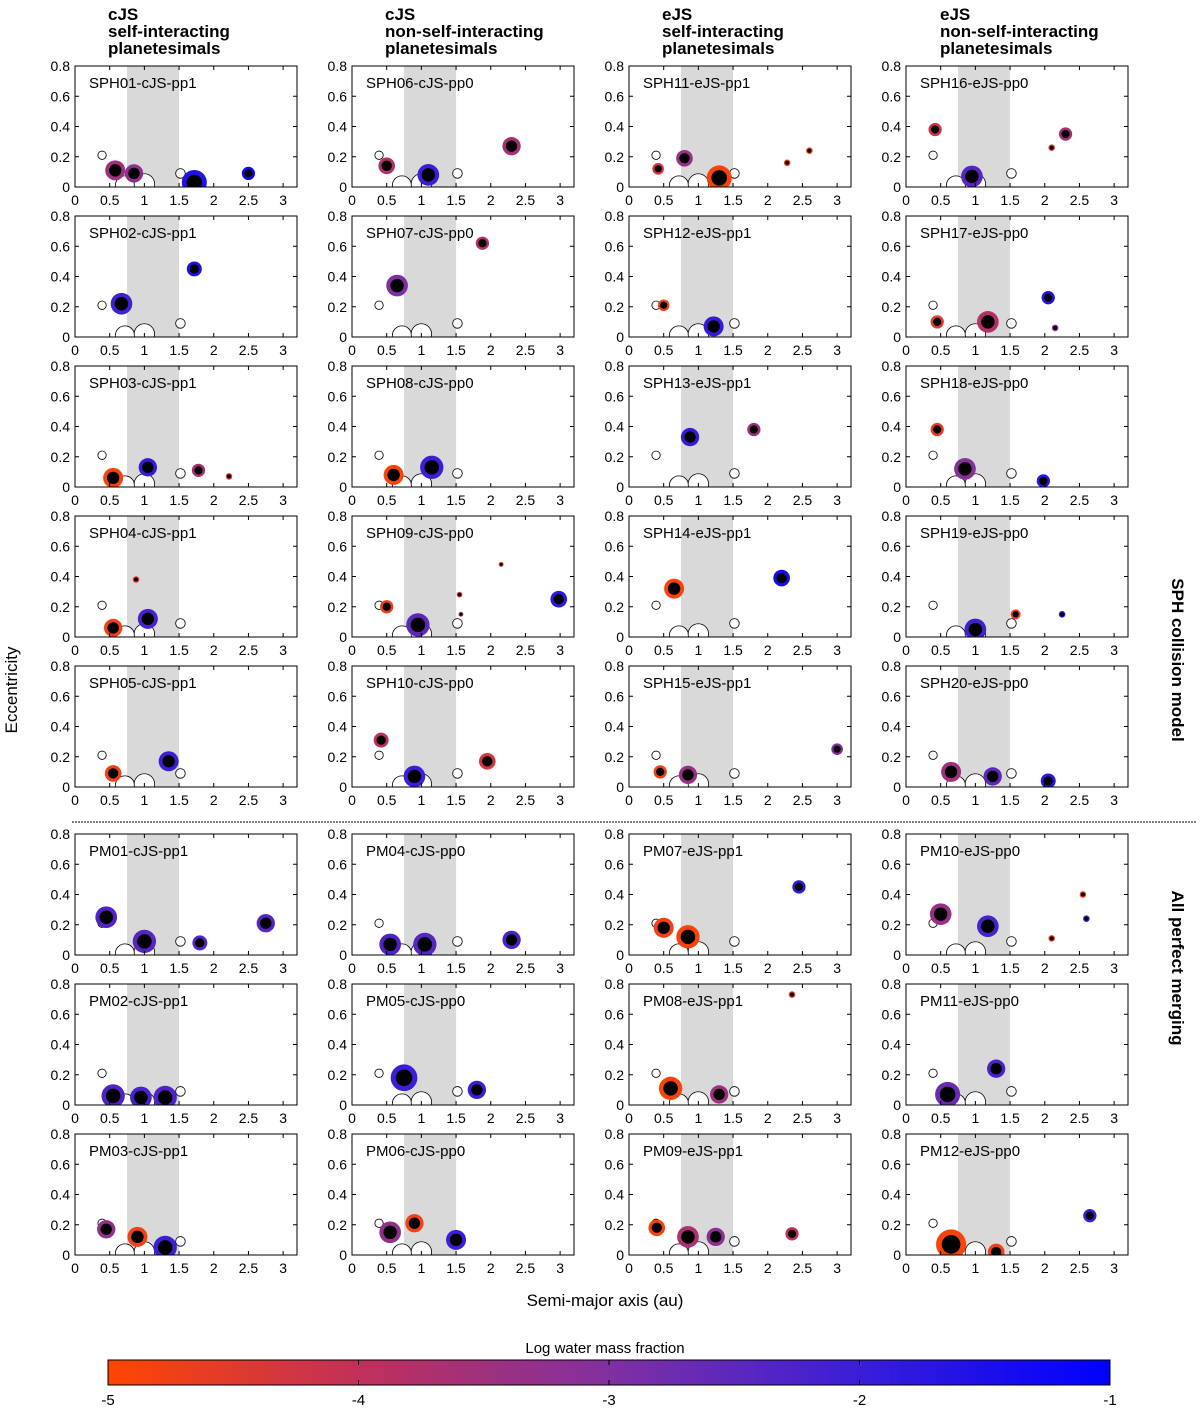 This screenshot has height=1414, width=1200. Describe the element at coordinates (1005, 901) in the screenshot. I see `panel-PM10-eJS-pp0: PM10-eJS-pp0 0 0.2 0.4 0.6 0.8 0 0.5 1 1.5 2 2.5 3` at that location.